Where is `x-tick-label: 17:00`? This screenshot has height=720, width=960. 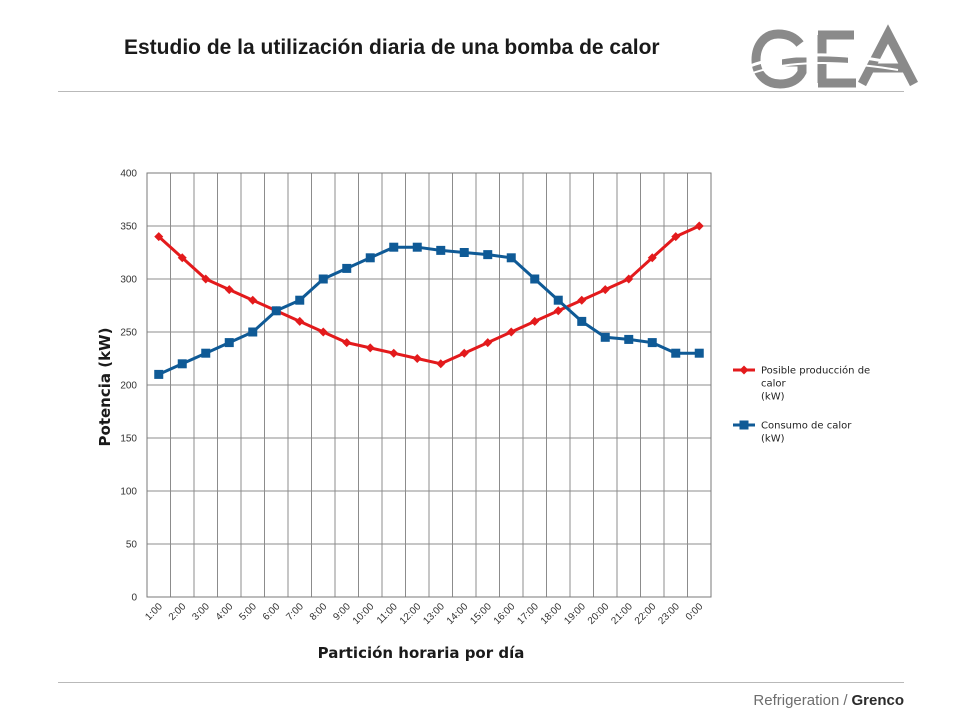 x-tick-label: 17:00 is located at coordinates (528, 614).